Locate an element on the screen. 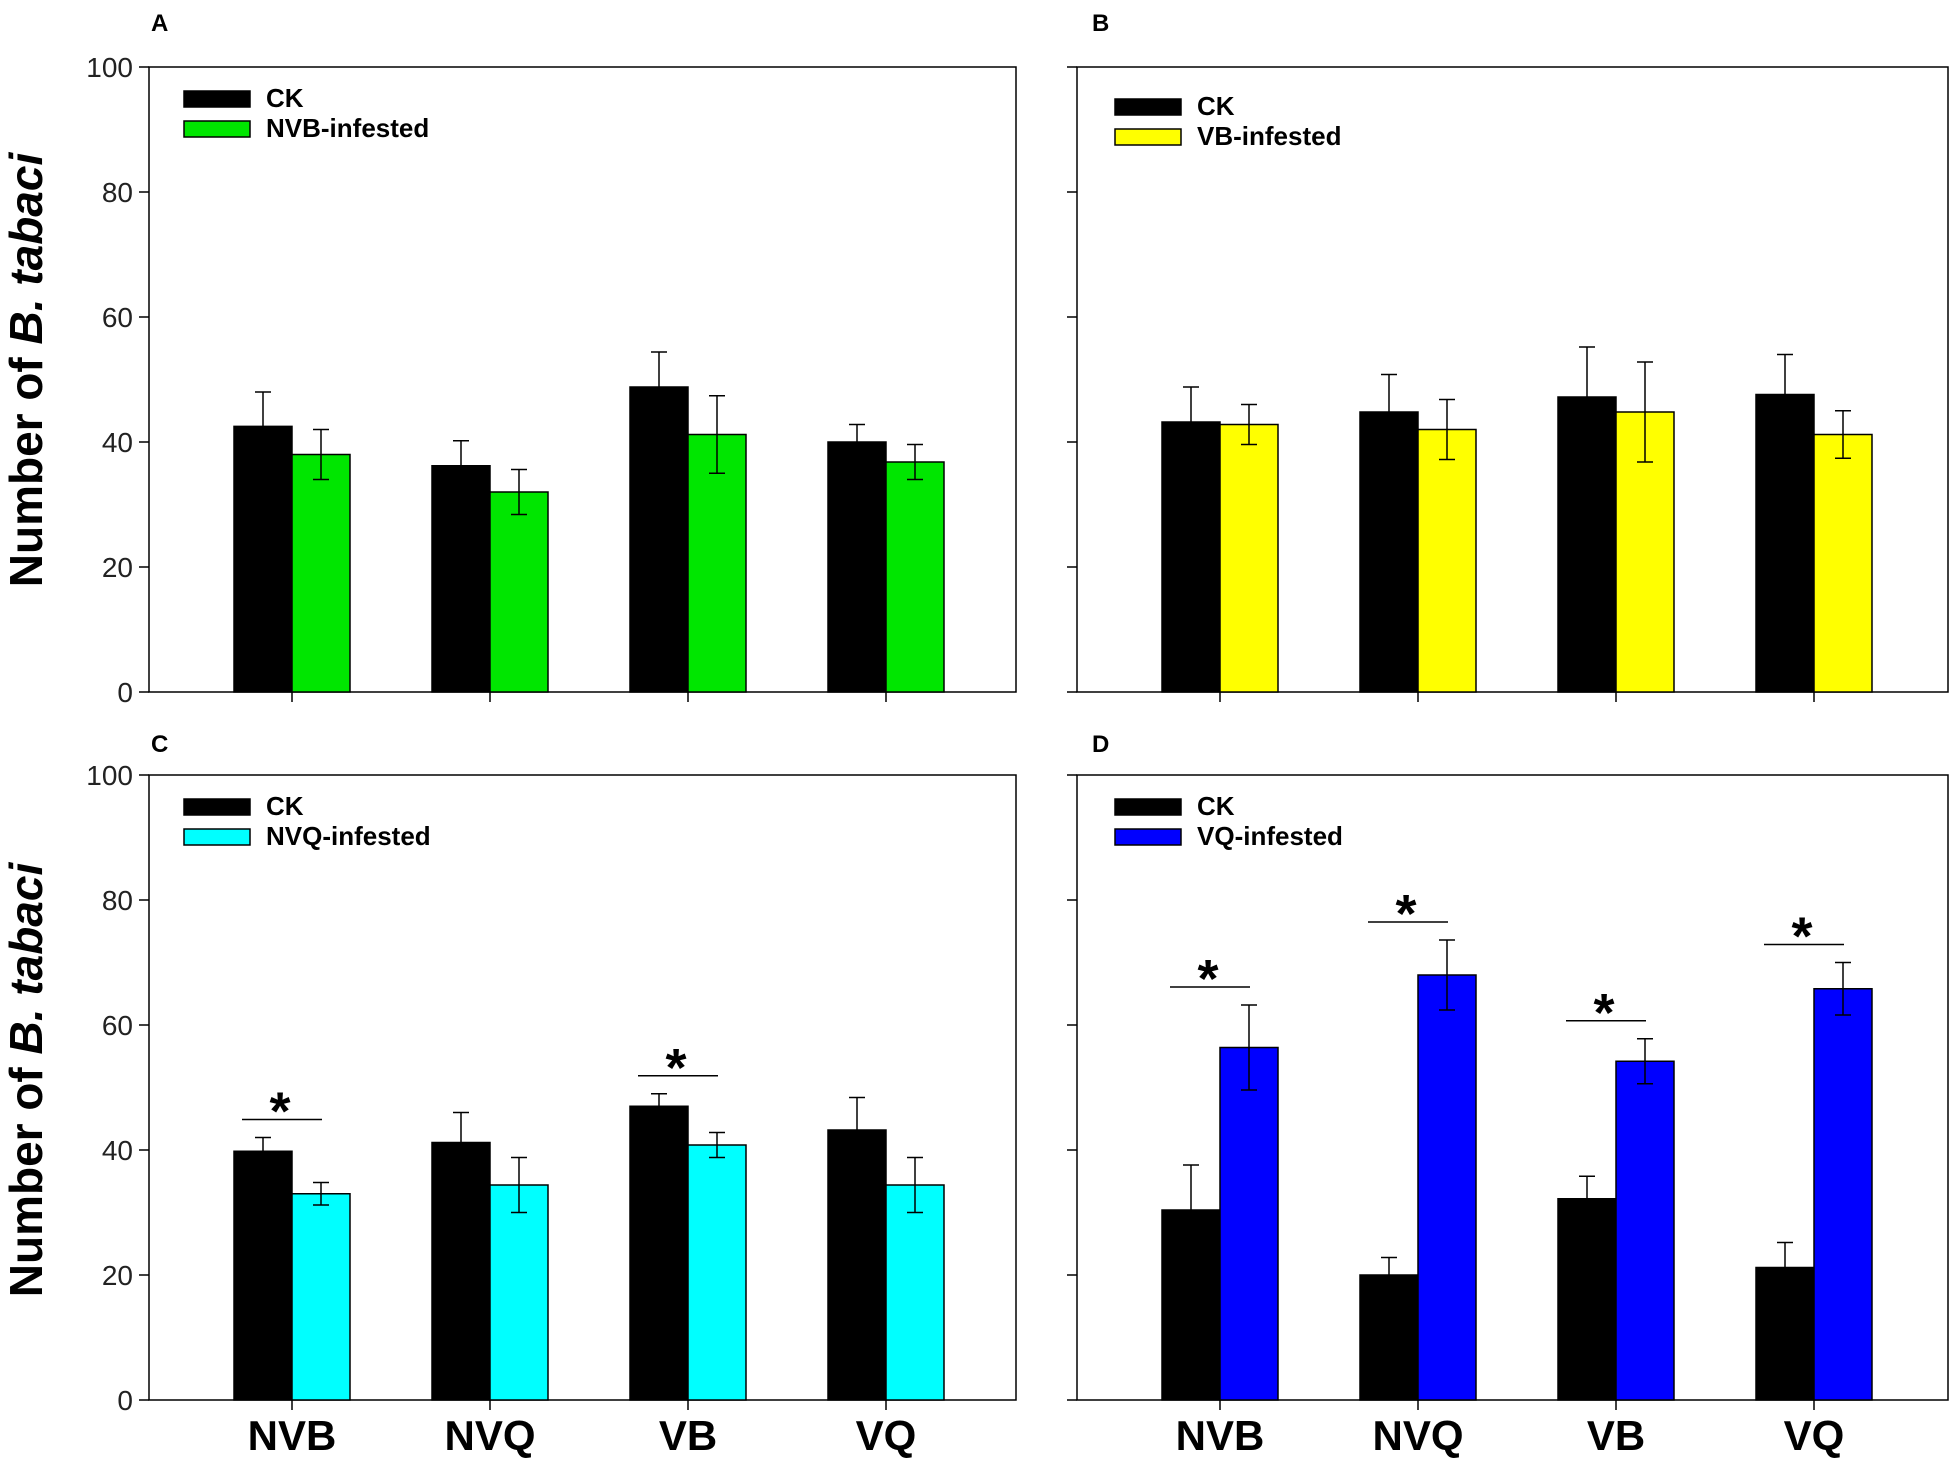 The width and height of the screenshot is (1950, 1464). bar-vb-infested-nvb is located at coordinates (1249, 558).